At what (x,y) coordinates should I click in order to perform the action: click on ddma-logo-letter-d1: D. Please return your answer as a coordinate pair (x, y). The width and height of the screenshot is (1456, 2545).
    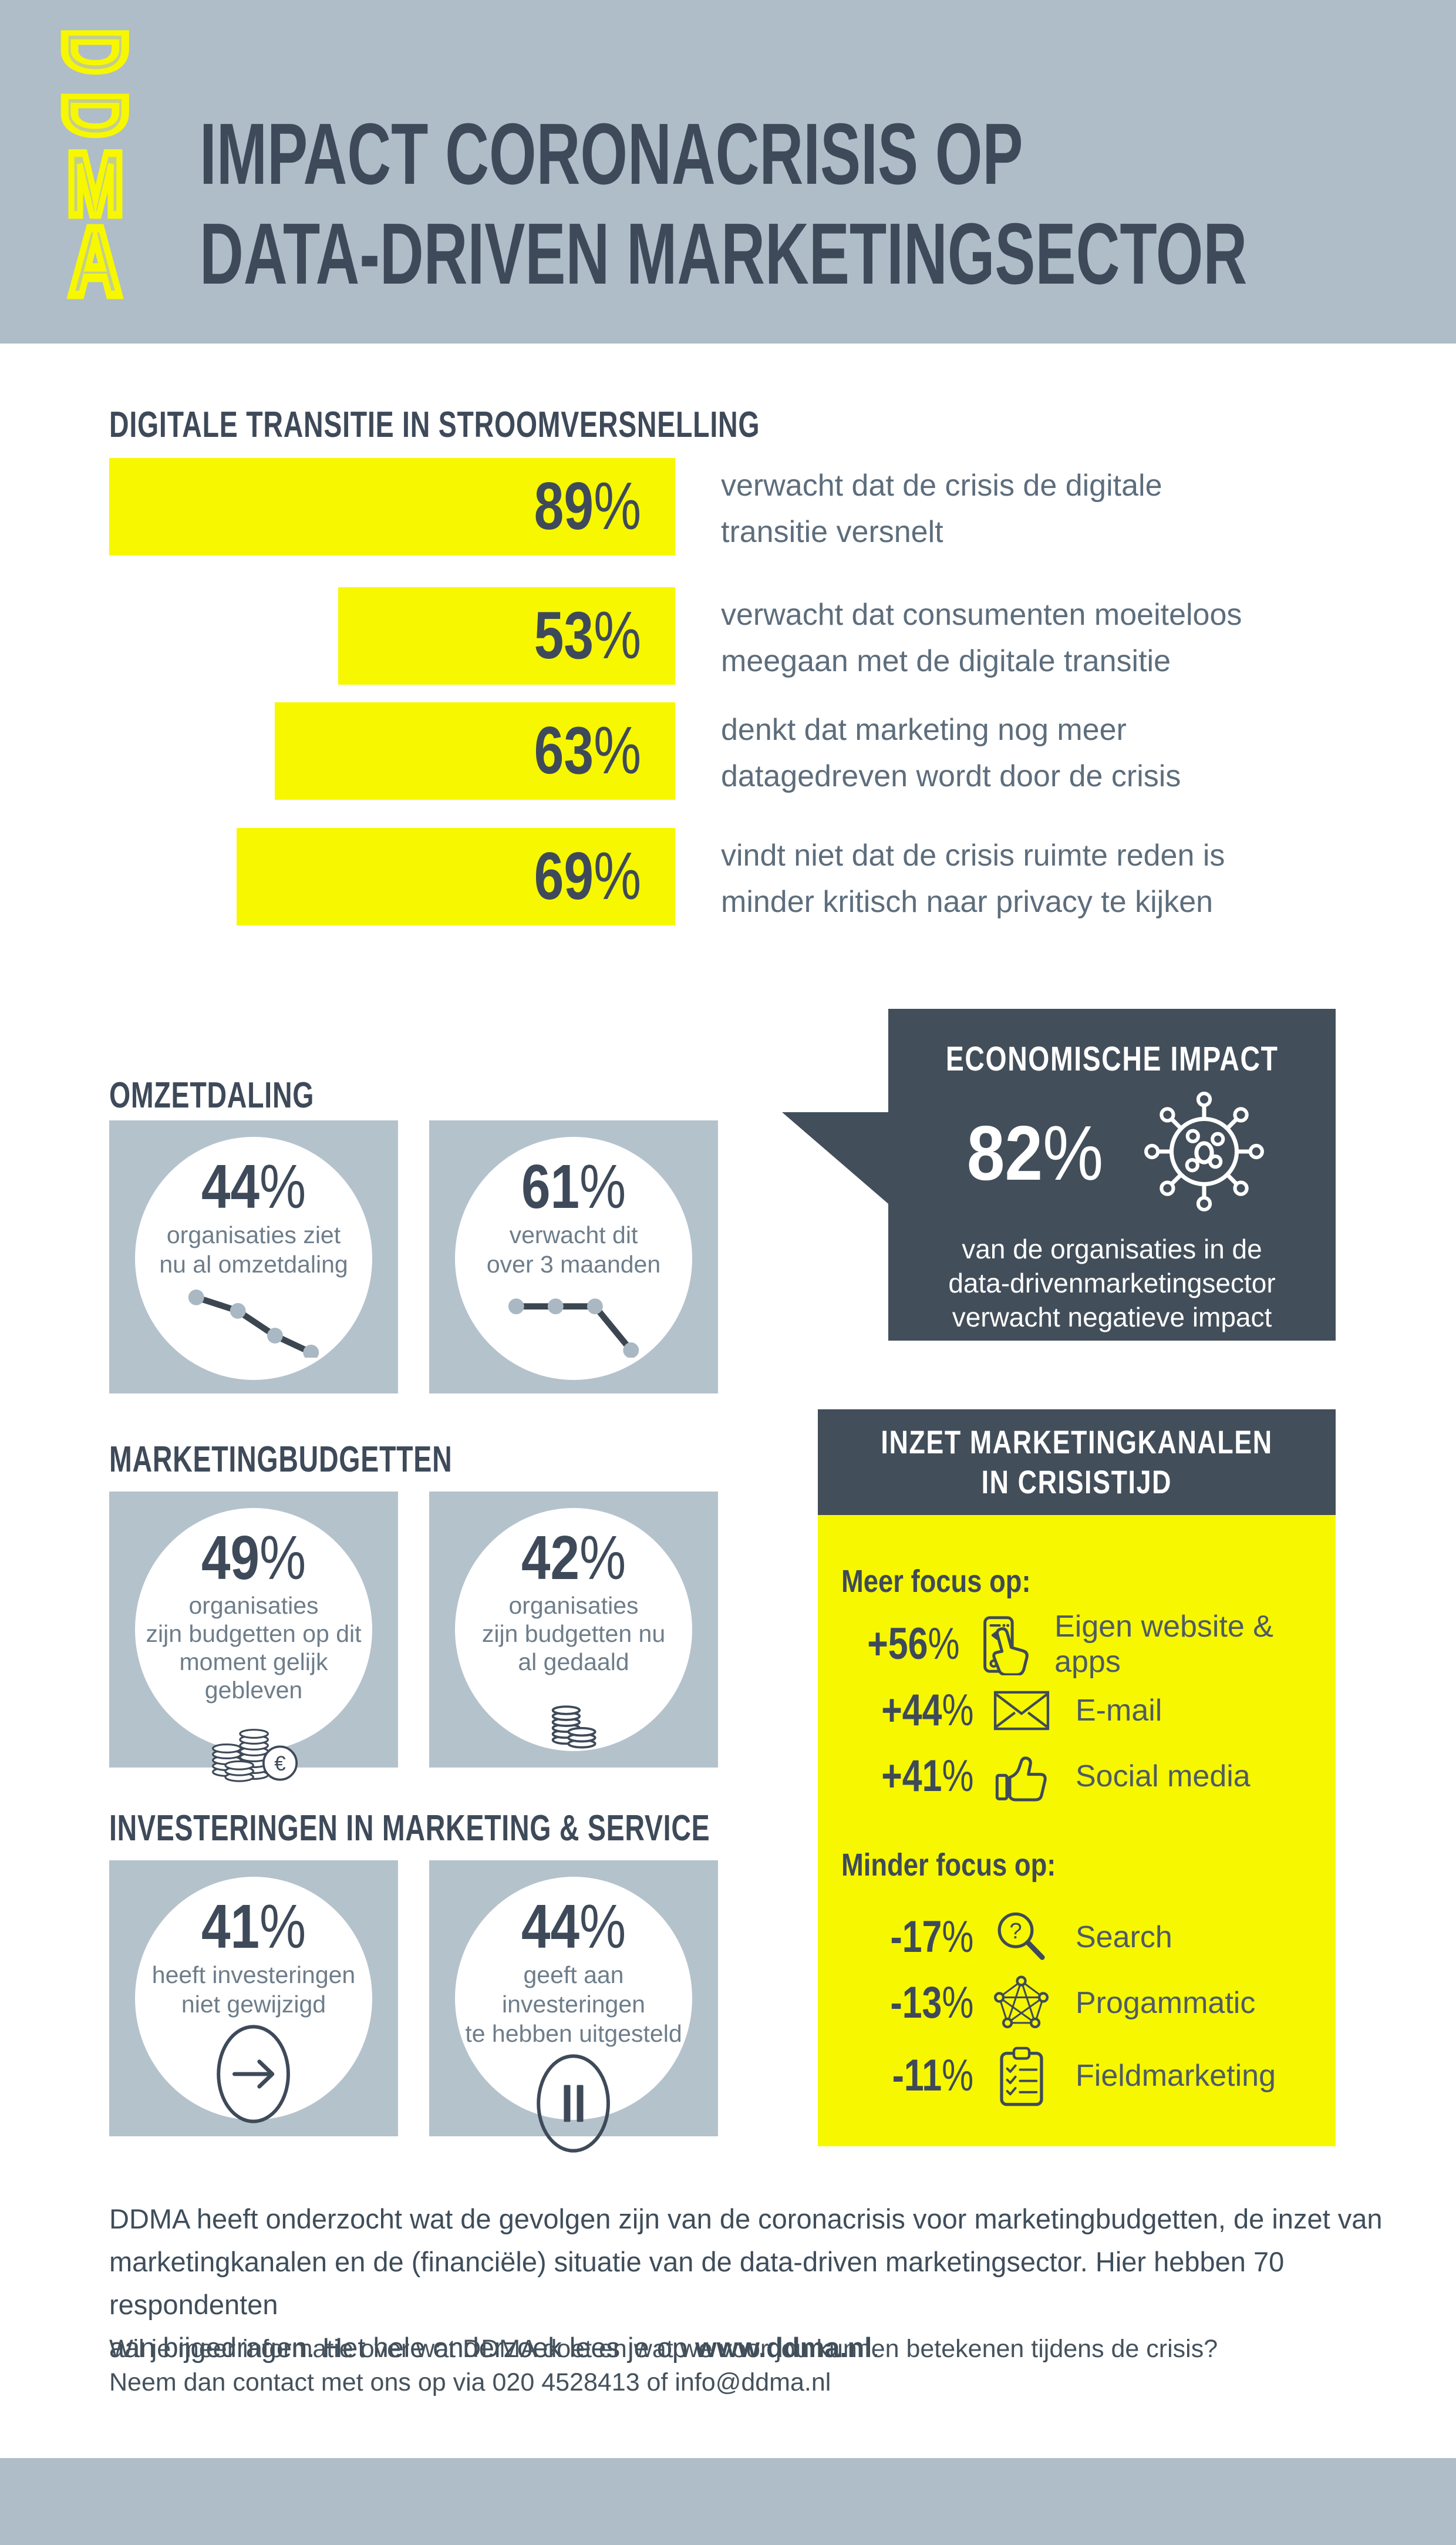
    Looking at the image, I should click on (94, 51).